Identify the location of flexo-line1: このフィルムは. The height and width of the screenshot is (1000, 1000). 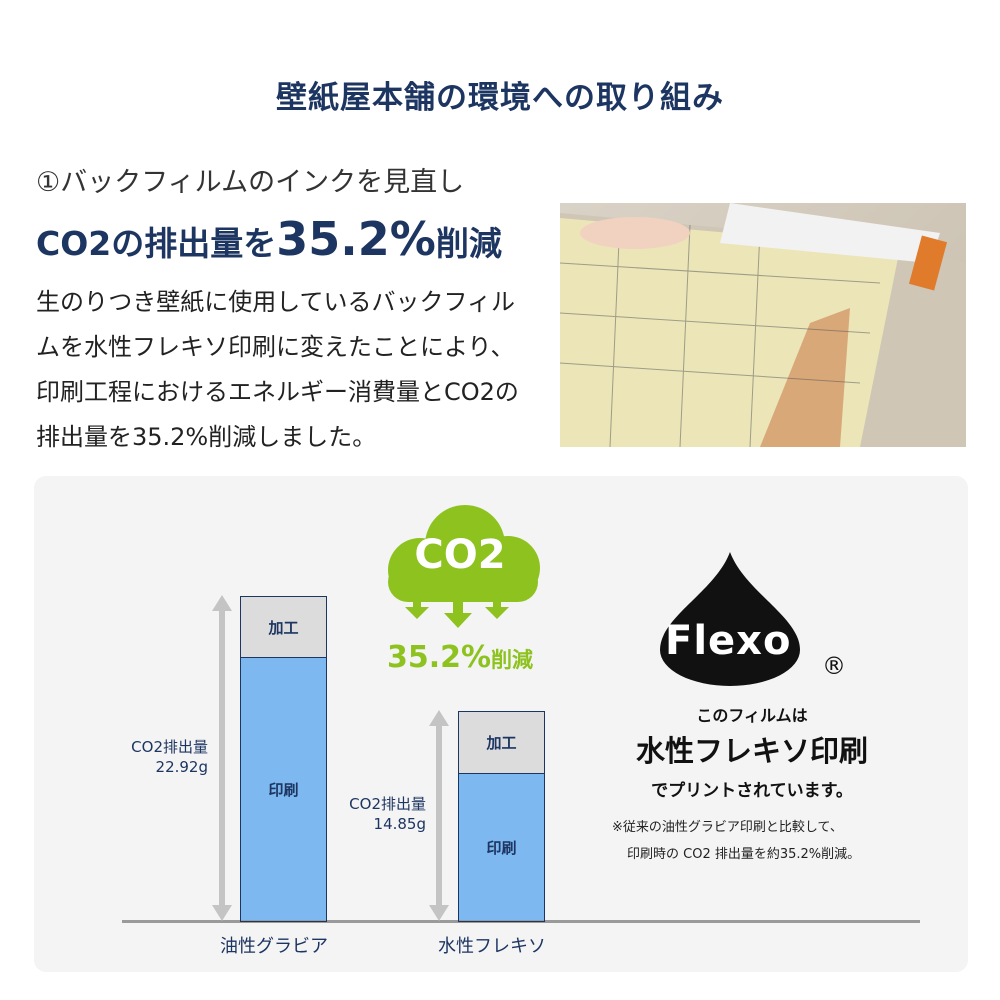
(752, 715).